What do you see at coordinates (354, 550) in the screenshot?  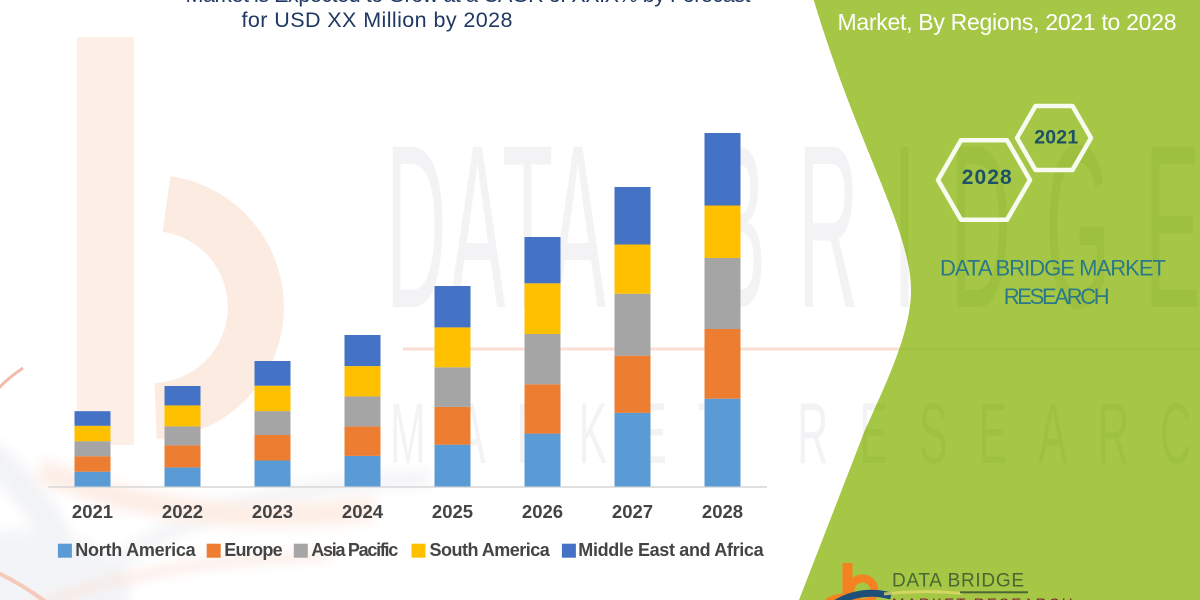 I see `svg-text: Asia Pacific` at bounding box center [354, 550].